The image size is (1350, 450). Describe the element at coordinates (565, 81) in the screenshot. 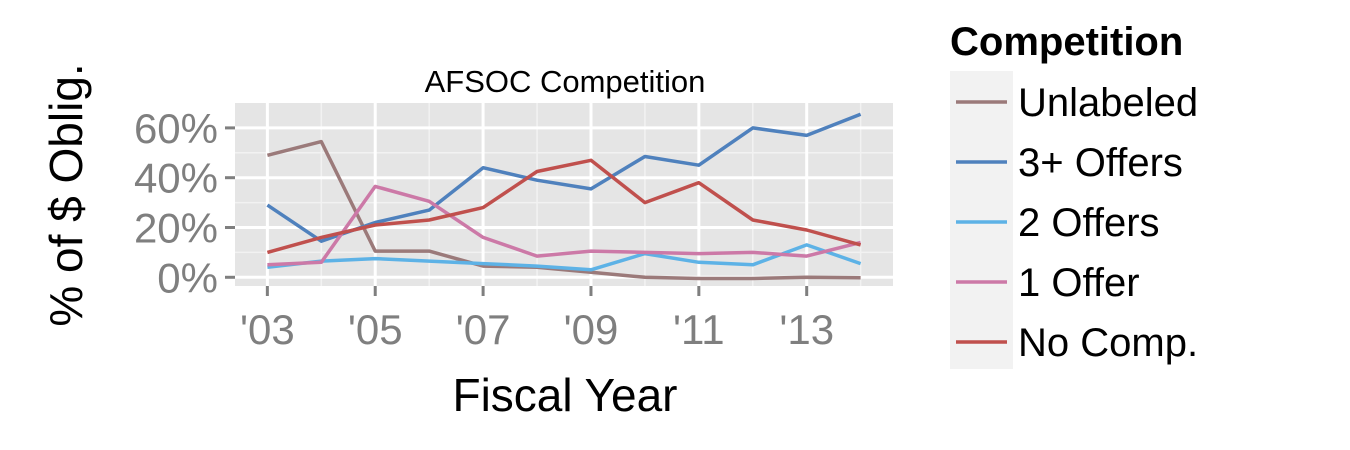

I see `chart-title: AFSOC Competition` at that location.